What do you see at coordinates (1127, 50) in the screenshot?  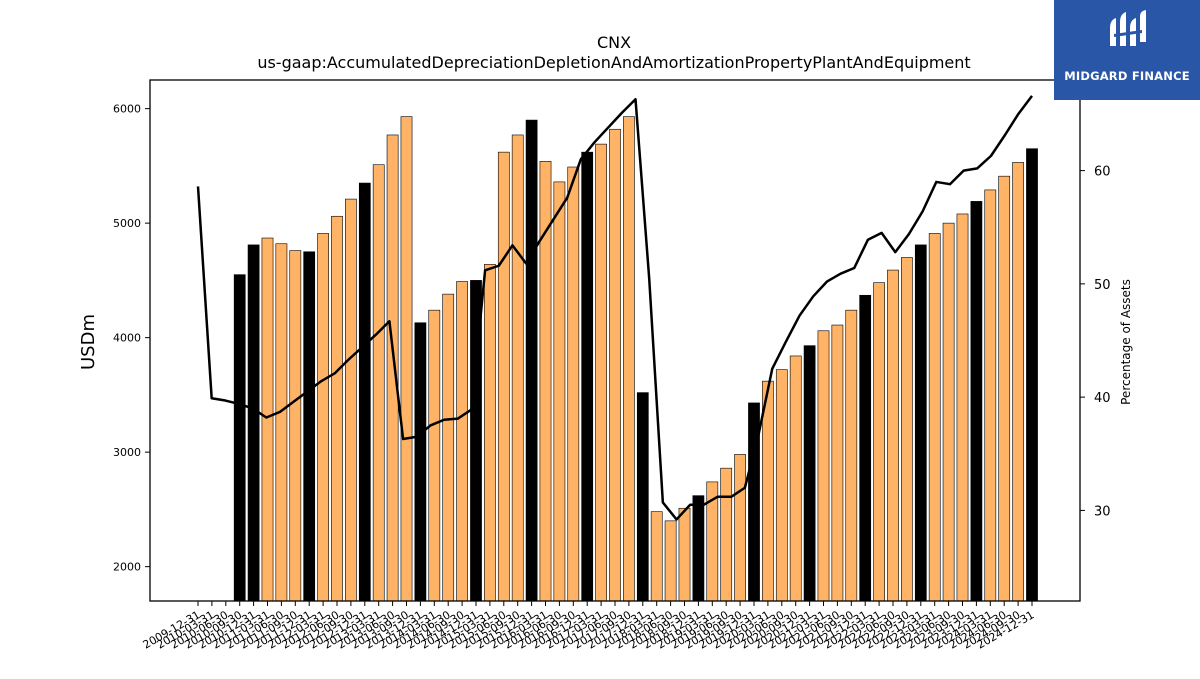 I see `brand-logo: MIDGARD FINANCE` at bounding box center [1127, 50].